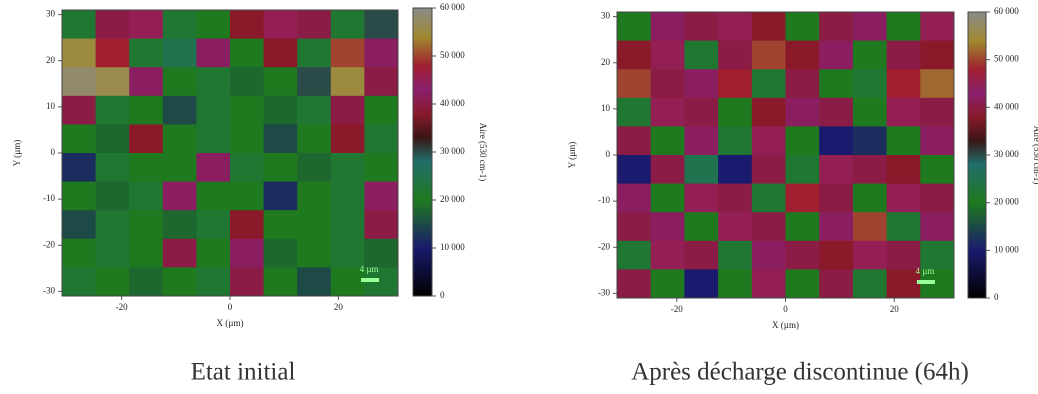 The height and width of the screenshot is (394, 1038). What do you see at coordinates (51, 60) in the screenshot?
I see `y-tick-label: 20` at bounding box center [51, 60].